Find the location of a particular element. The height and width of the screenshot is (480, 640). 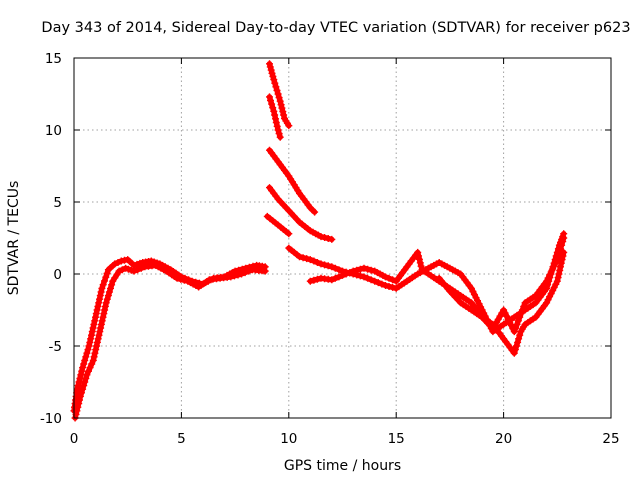

y-tick-label-3: 5 is located at coordinates (57, 203).